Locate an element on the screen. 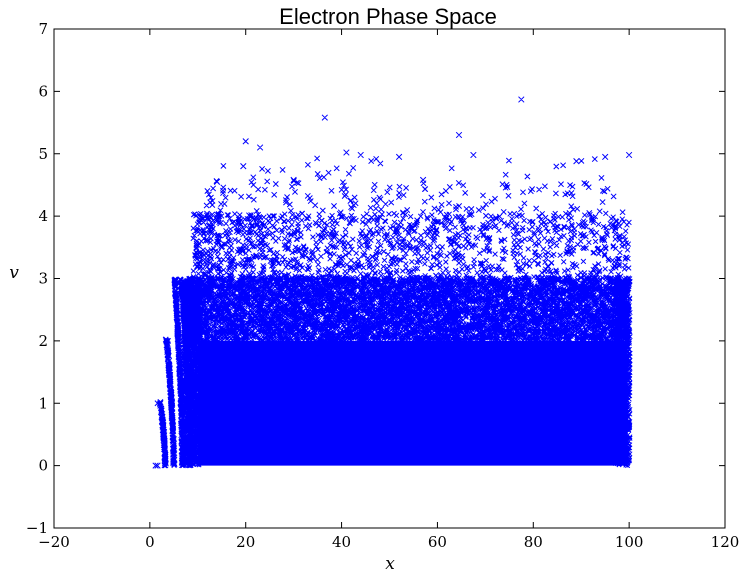  x-tick-label: 20 is located at coordinates (245, 542).